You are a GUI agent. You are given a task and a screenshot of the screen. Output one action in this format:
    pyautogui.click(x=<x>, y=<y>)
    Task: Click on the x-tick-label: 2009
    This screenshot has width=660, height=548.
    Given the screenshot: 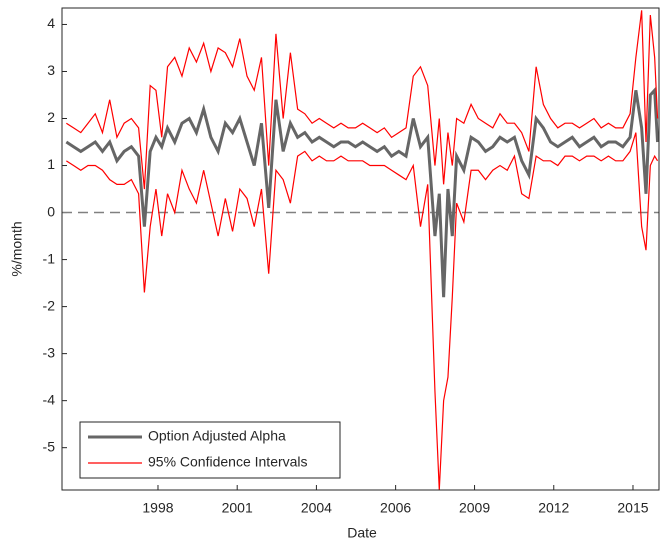 What is the action you would take?
    pyautogui.click(x=474, y=508)
    